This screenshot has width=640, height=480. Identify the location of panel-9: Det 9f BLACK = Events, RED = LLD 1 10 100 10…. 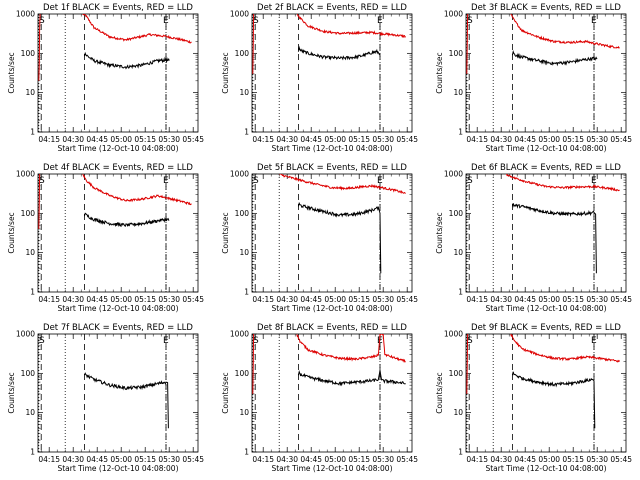
(533, 398).